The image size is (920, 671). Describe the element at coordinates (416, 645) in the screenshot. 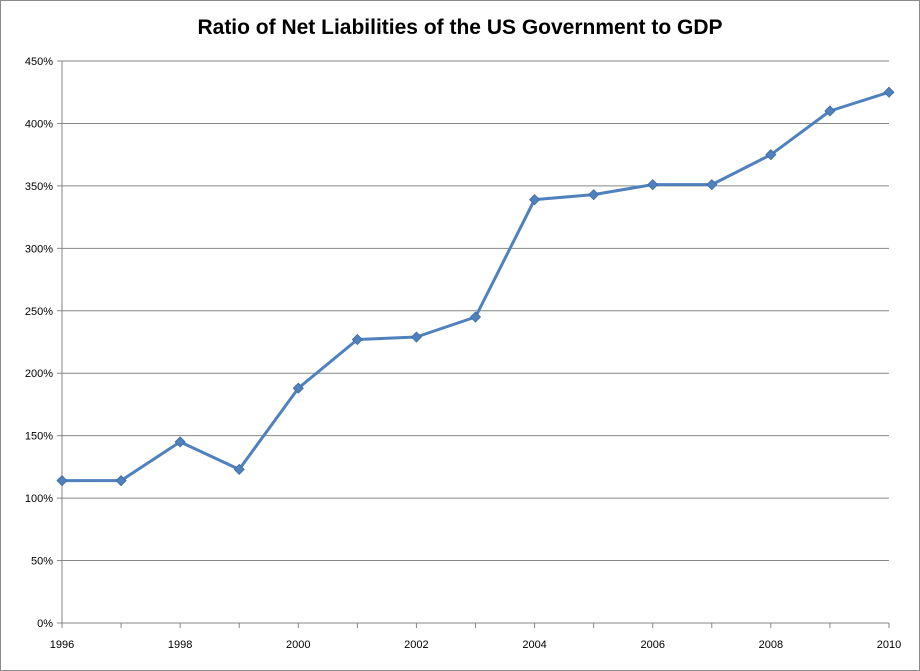

I see `x-tick-label: 2002` at that location.